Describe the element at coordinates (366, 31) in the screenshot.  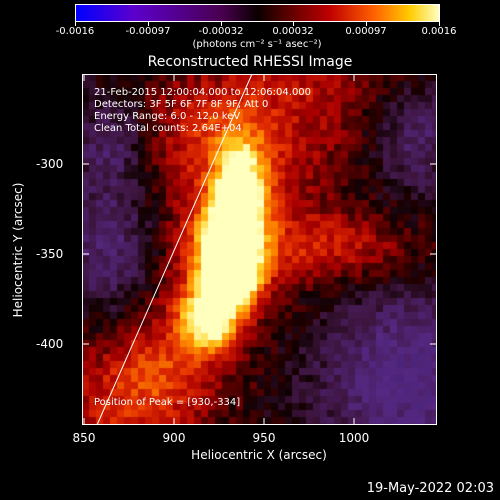
I see `colorbar-label: 0.00097` at that location.